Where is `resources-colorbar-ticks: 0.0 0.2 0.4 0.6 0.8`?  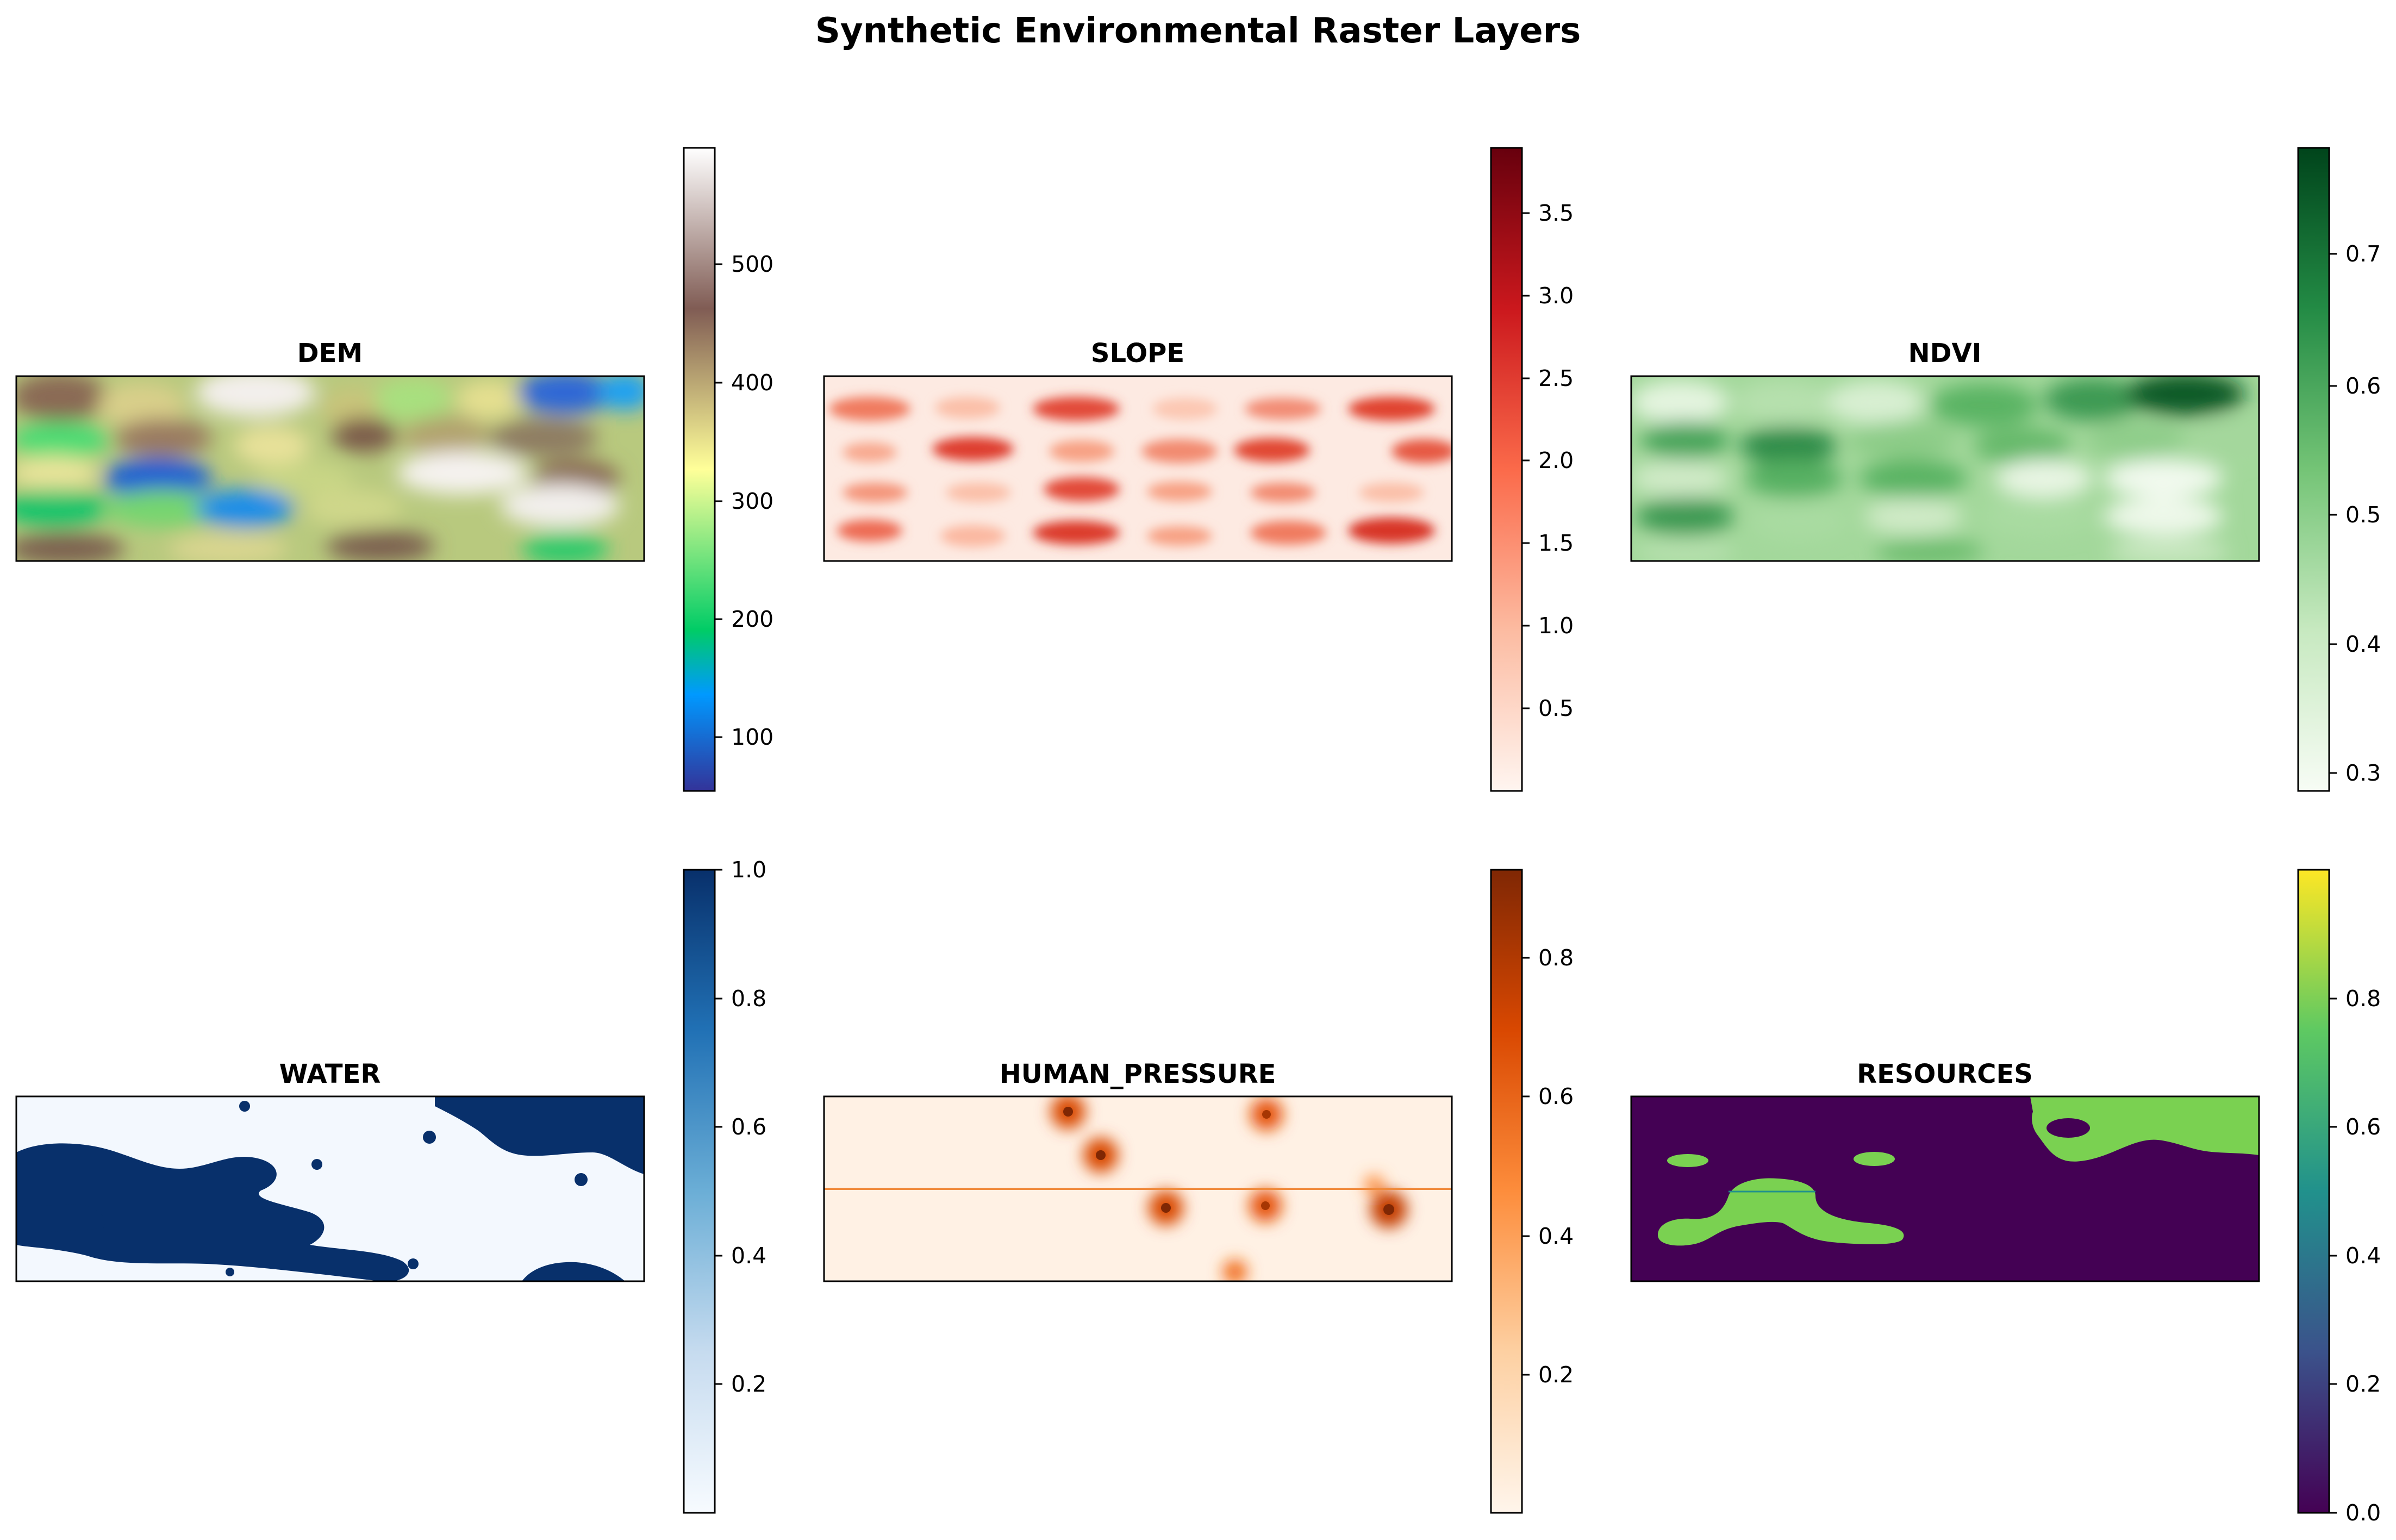
resources-colorbar-ticks: 0.0 0.2 0.4 0.6 0.8 is located at coordinates (2355, 1256).